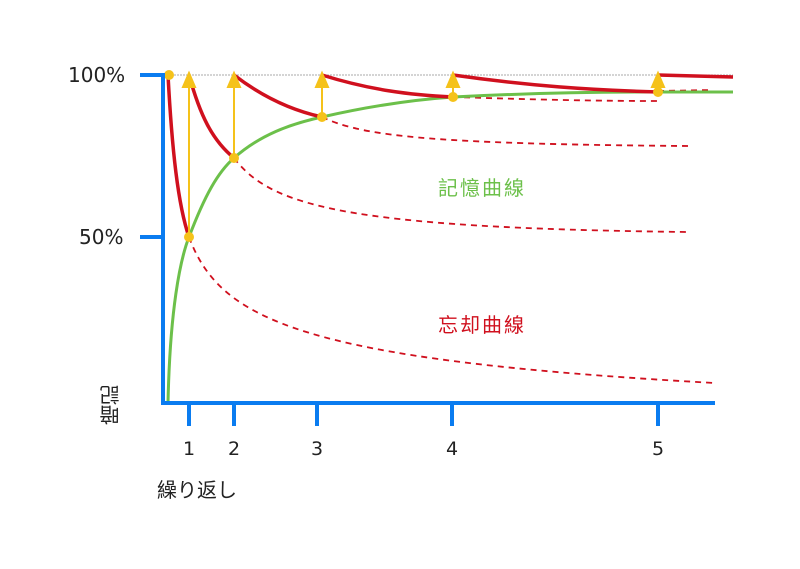 This screenshot has height=569, width=800. Describe the element at coordinates (317, 449) in the screenshot. I see `x-tick-label-3: 3` at that location.